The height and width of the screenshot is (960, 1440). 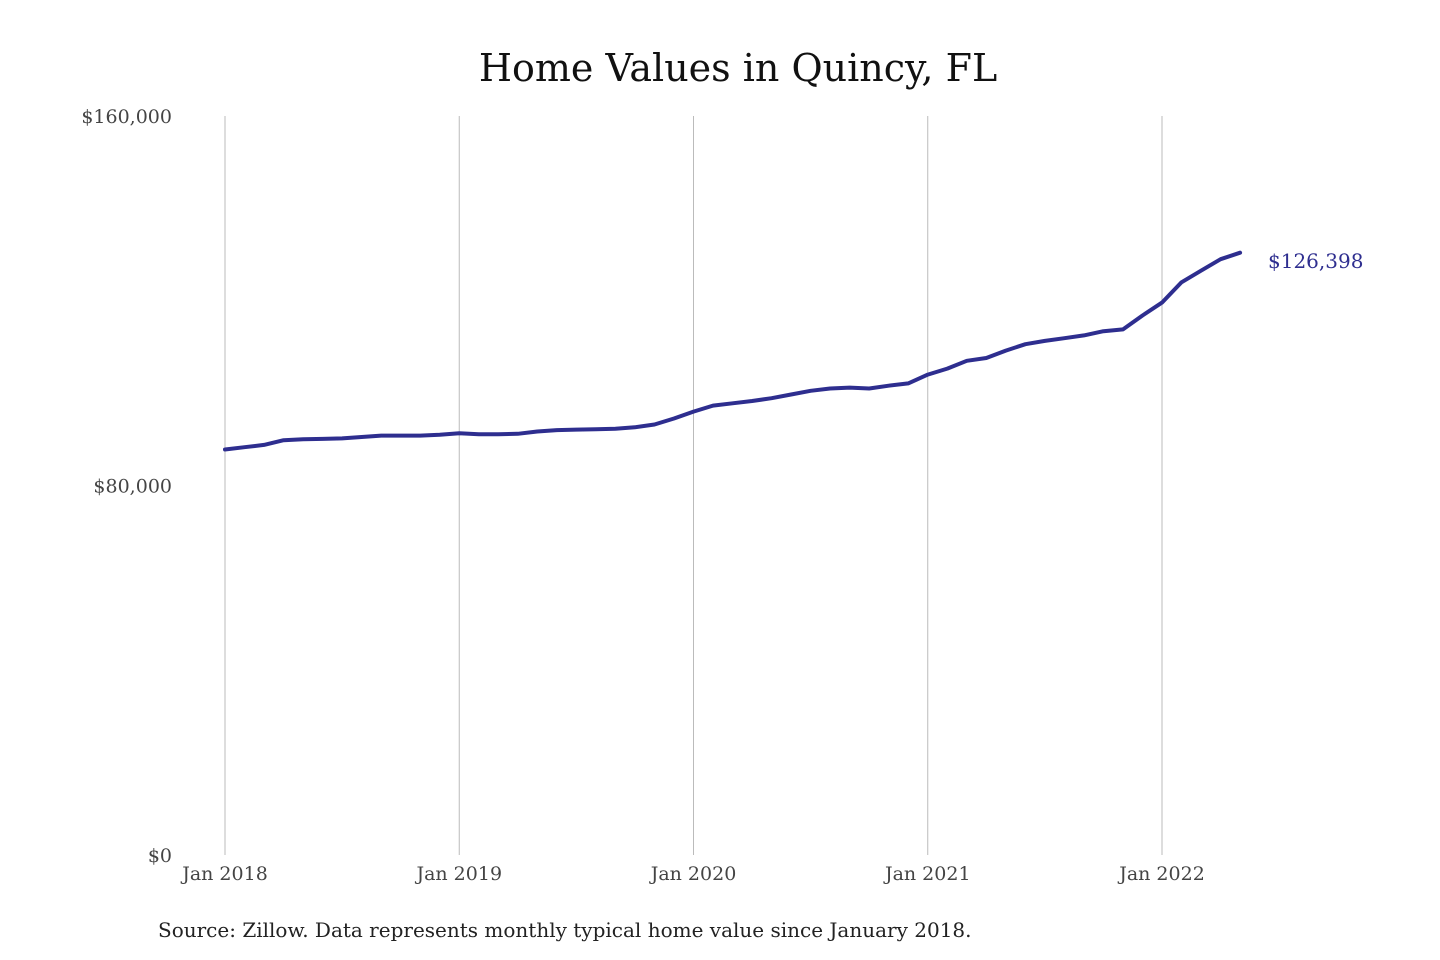 I want to click on x-axis-tick-labels: Jan 2018 Jan 2019 Jan 2020 Jan 2021 Jan 2022, so click(x=692, y=874).